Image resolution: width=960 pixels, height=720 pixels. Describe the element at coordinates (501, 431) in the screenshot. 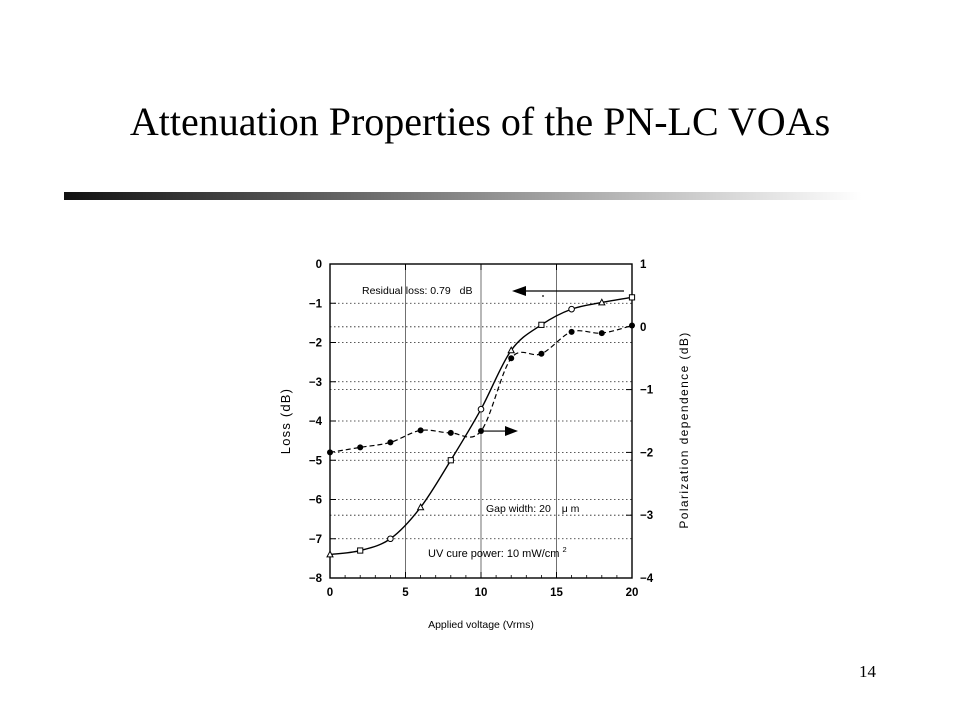

I see `polarization-series-arrow` at that location.